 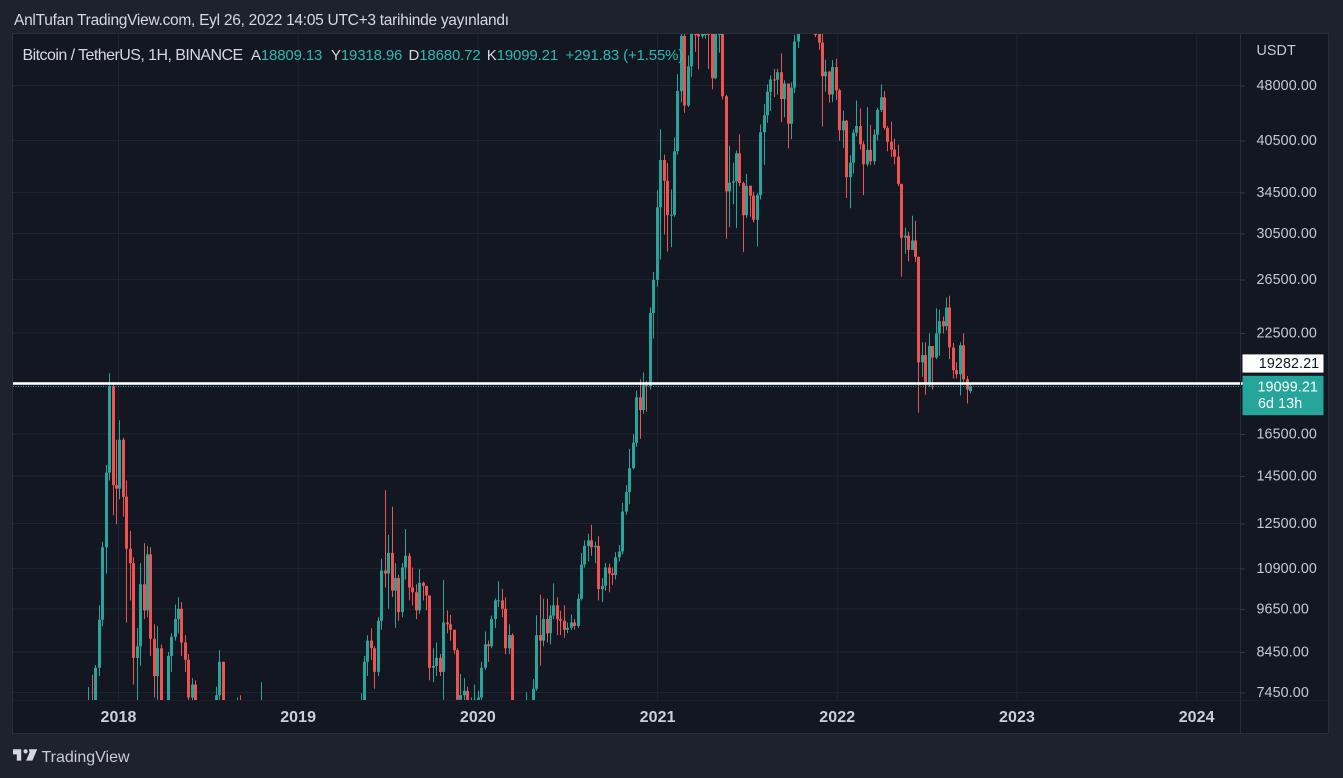 I want to click on svg-text: 19282.21, so click(x=1289, y=364).